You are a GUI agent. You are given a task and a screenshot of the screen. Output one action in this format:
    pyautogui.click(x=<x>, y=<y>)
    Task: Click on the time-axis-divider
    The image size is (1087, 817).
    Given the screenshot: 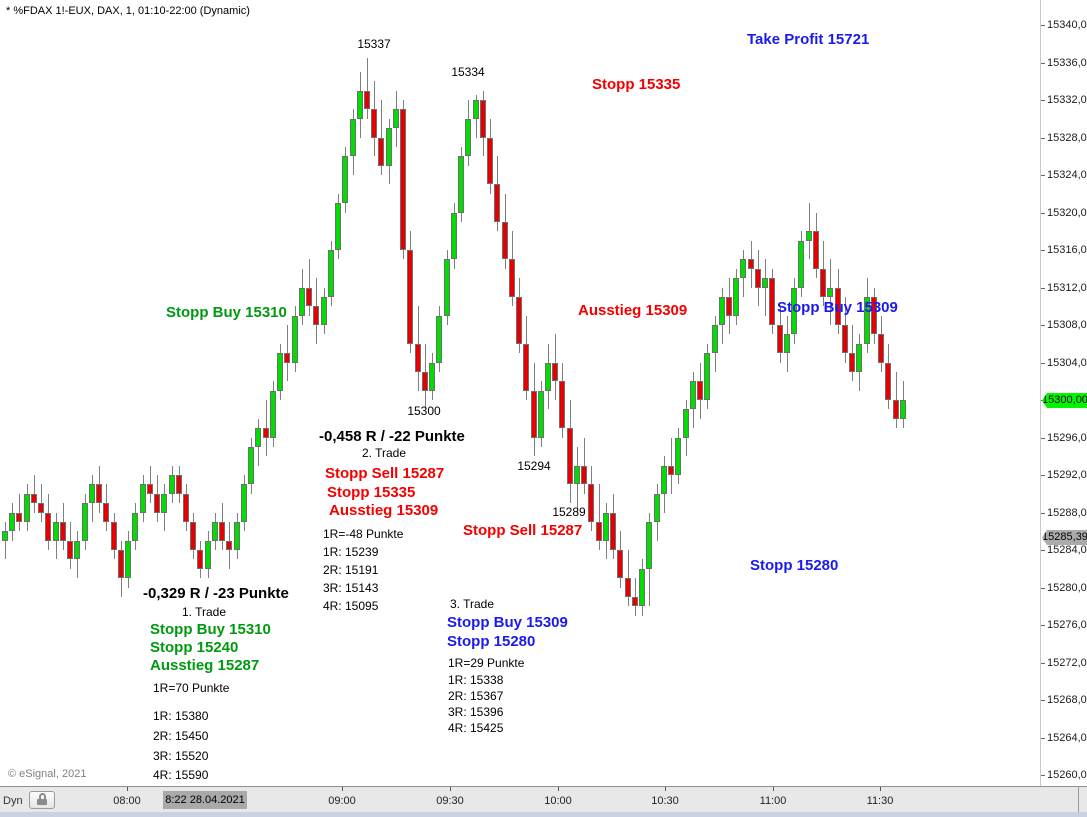 What is the action you would take?
    pyautogui.click(x=1078, y=800)
    